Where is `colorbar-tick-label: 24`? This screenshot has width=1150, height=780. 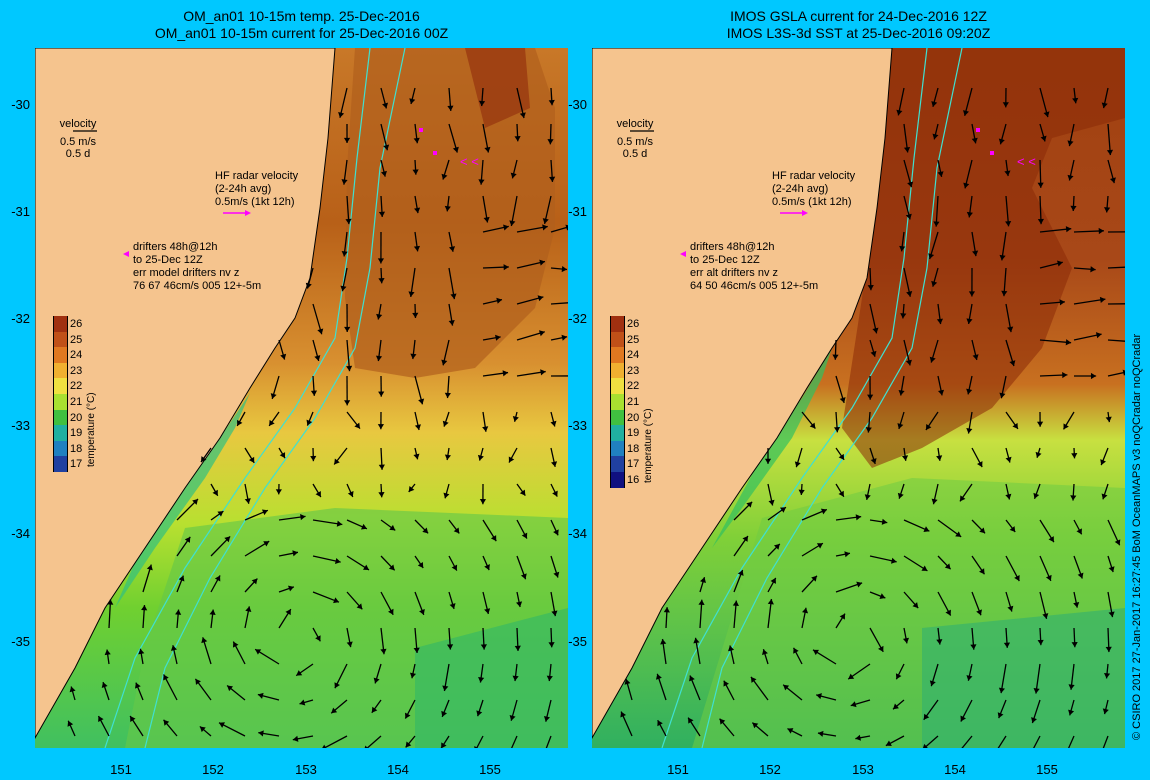 colorbar-tick-label: 24 is located at coordinates (633, 355).